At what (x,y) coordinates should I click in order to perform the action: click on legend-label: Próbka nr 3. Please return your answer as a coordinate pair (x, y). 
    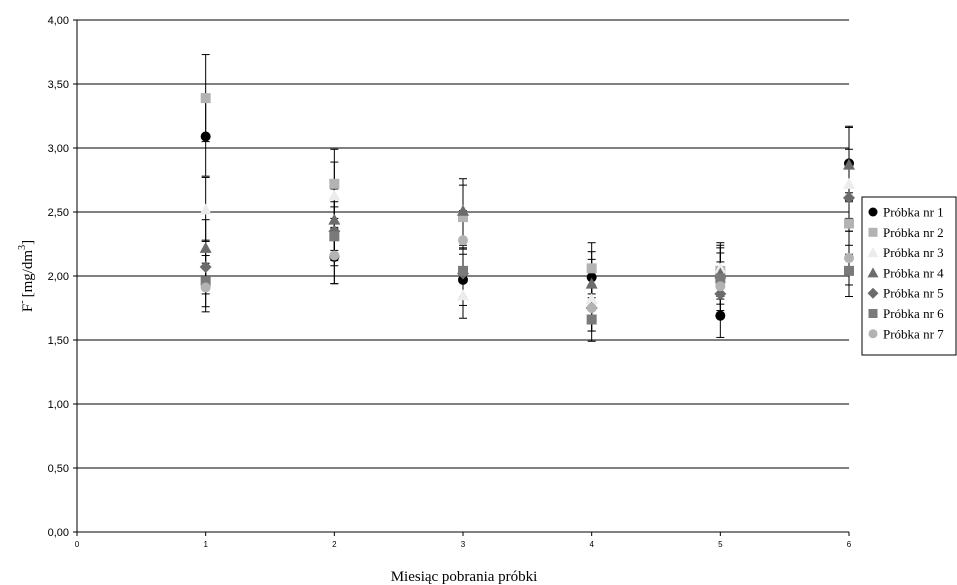
    Looking at the image, I should click on (913, 252).